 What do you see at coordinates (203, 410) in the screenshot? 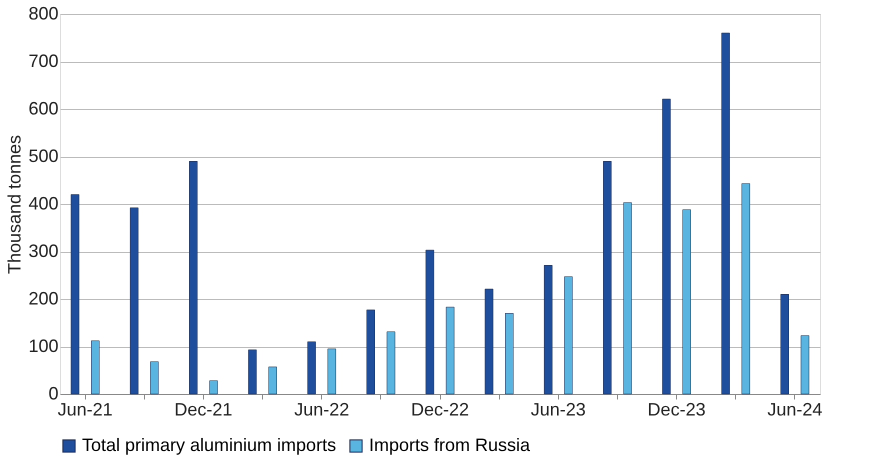
I see `x-tick-label: Dec-21` at bounding box center [203, 410].